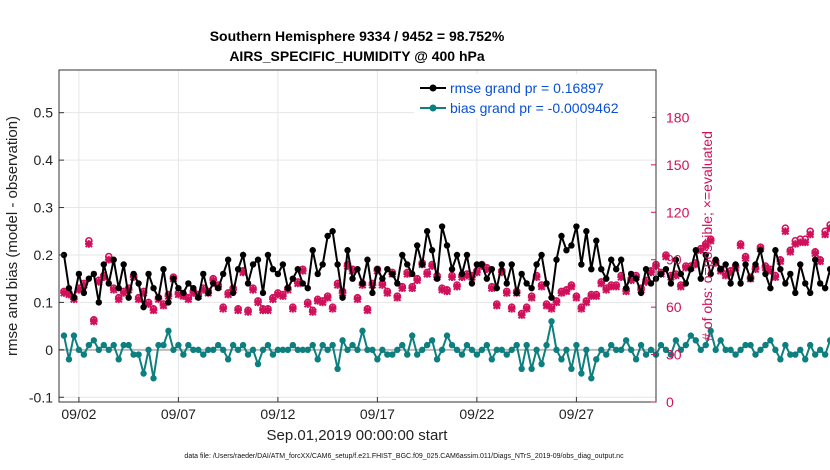 This screenshot has width=830, height=470. I want to click on x-tick-label: 09/27, so click(576, 414).